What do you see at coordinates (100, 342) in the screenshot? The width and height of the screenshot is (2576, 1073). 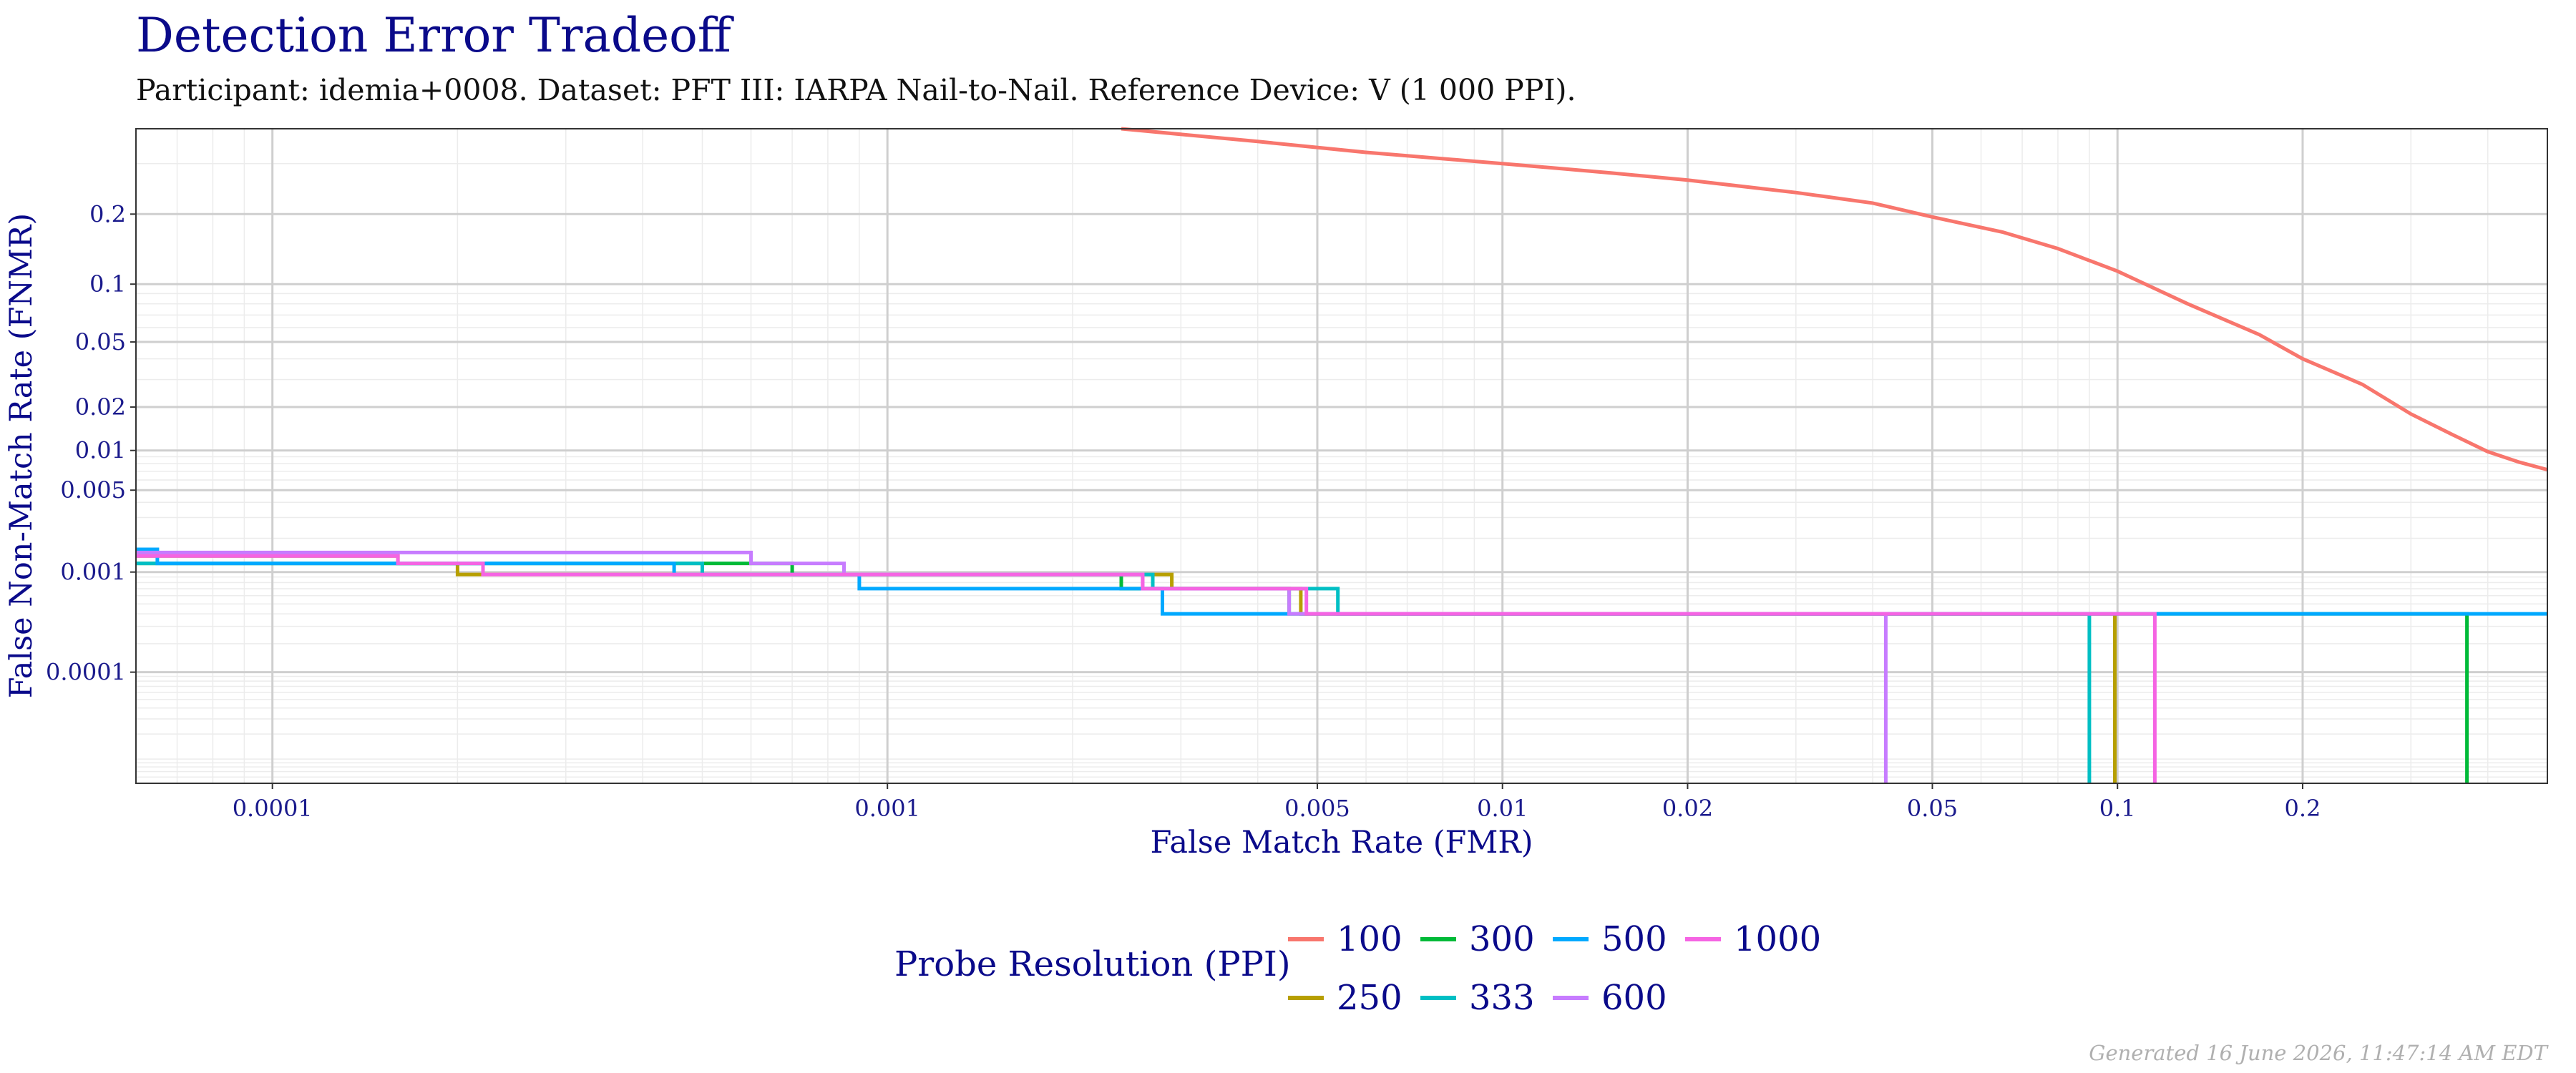 I see `y-tick-label: 0.05` at bounding box center [100, 342].